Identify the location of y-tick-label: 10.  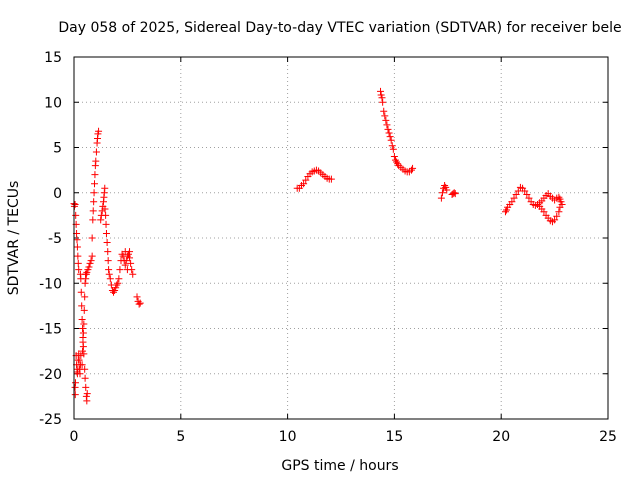
(53, 103).